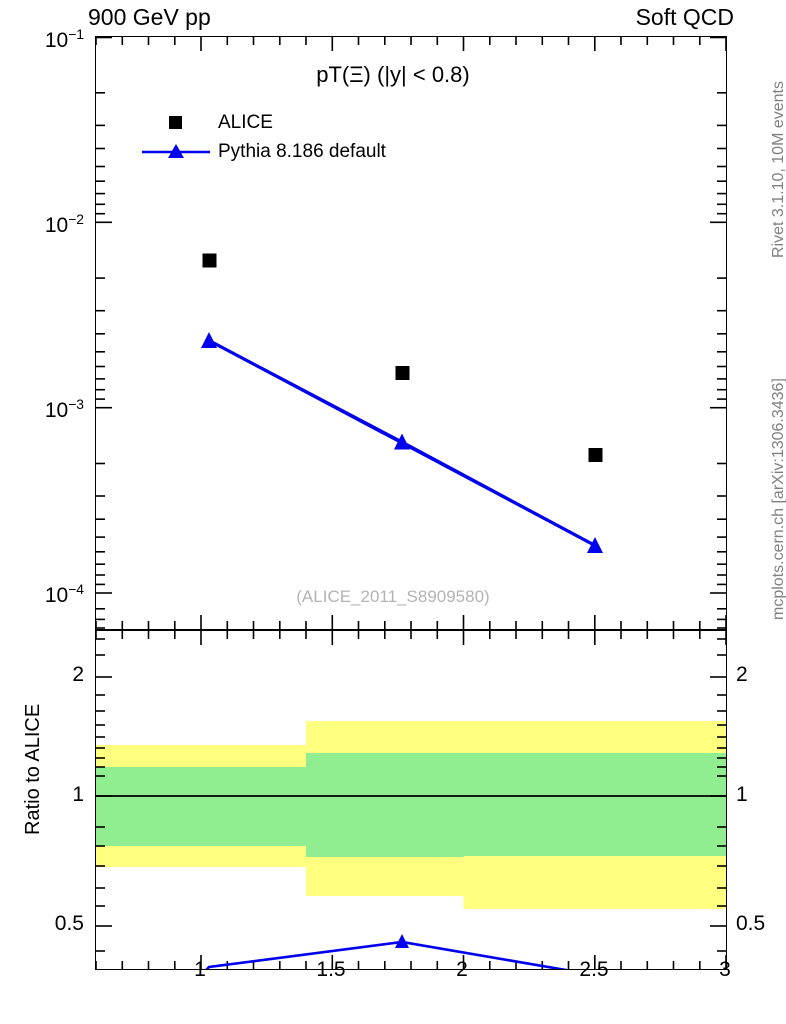  Describe the element at coordinates (718, 333) in the screenshot. I see `main-y-axis-ticks-right` at that location.